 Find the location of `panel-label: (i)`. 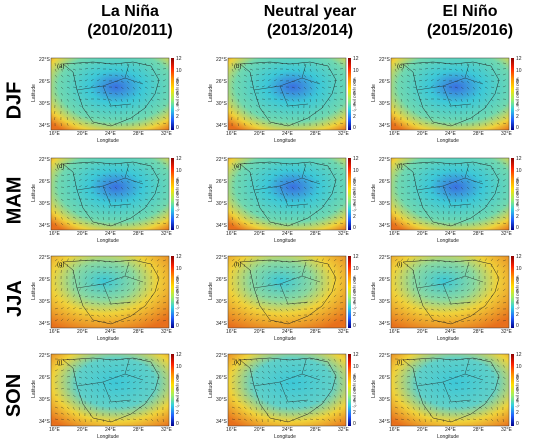

panel-label: (i) is located at coordinates (400, 265).